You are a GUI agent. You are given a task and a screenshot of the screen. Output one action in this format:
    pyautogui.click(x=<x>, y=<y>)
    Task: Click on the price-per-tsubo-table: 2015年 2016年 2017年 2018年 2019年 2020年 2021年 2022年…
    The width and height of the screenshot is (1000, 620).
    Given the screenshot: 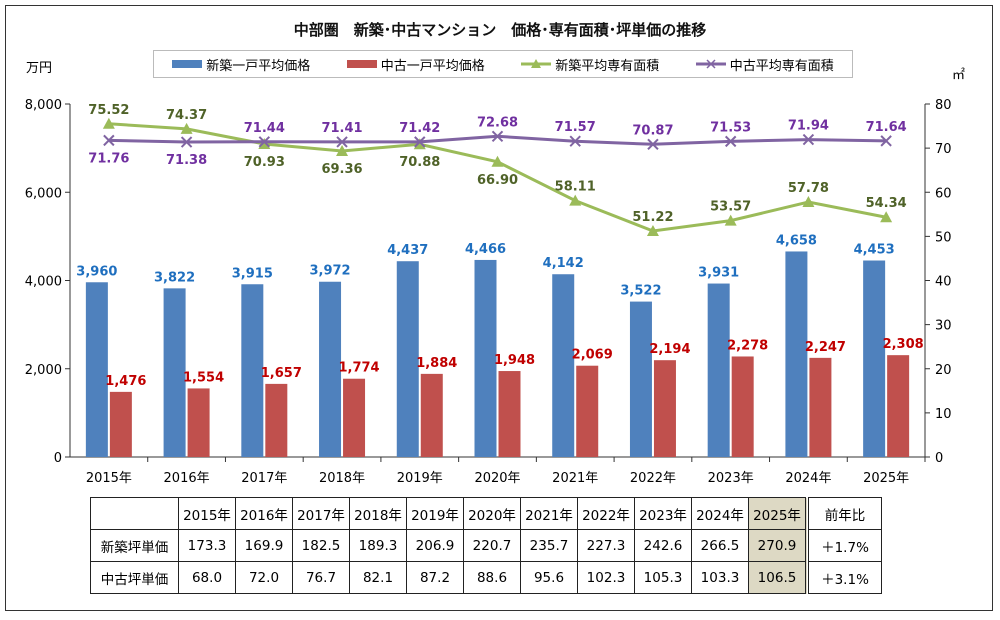 What is the action you would take?
    pyautogui.click(x=486, y=545)
    